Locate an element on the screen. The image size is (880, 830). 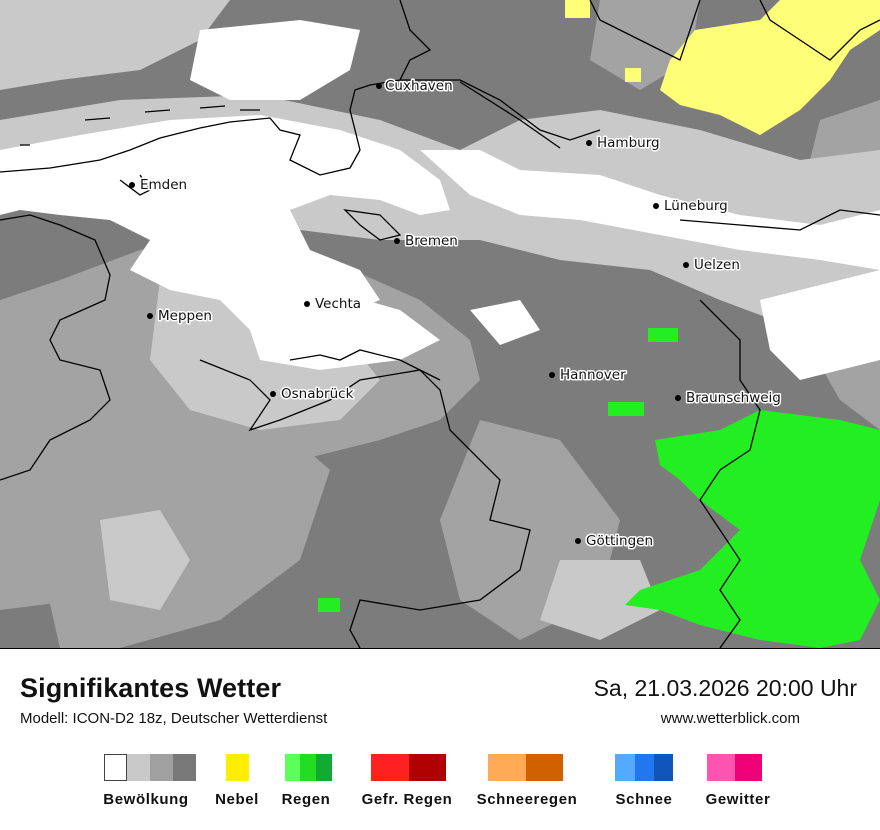
svg-text: Braunschweig is located at coordinates (733, 398).